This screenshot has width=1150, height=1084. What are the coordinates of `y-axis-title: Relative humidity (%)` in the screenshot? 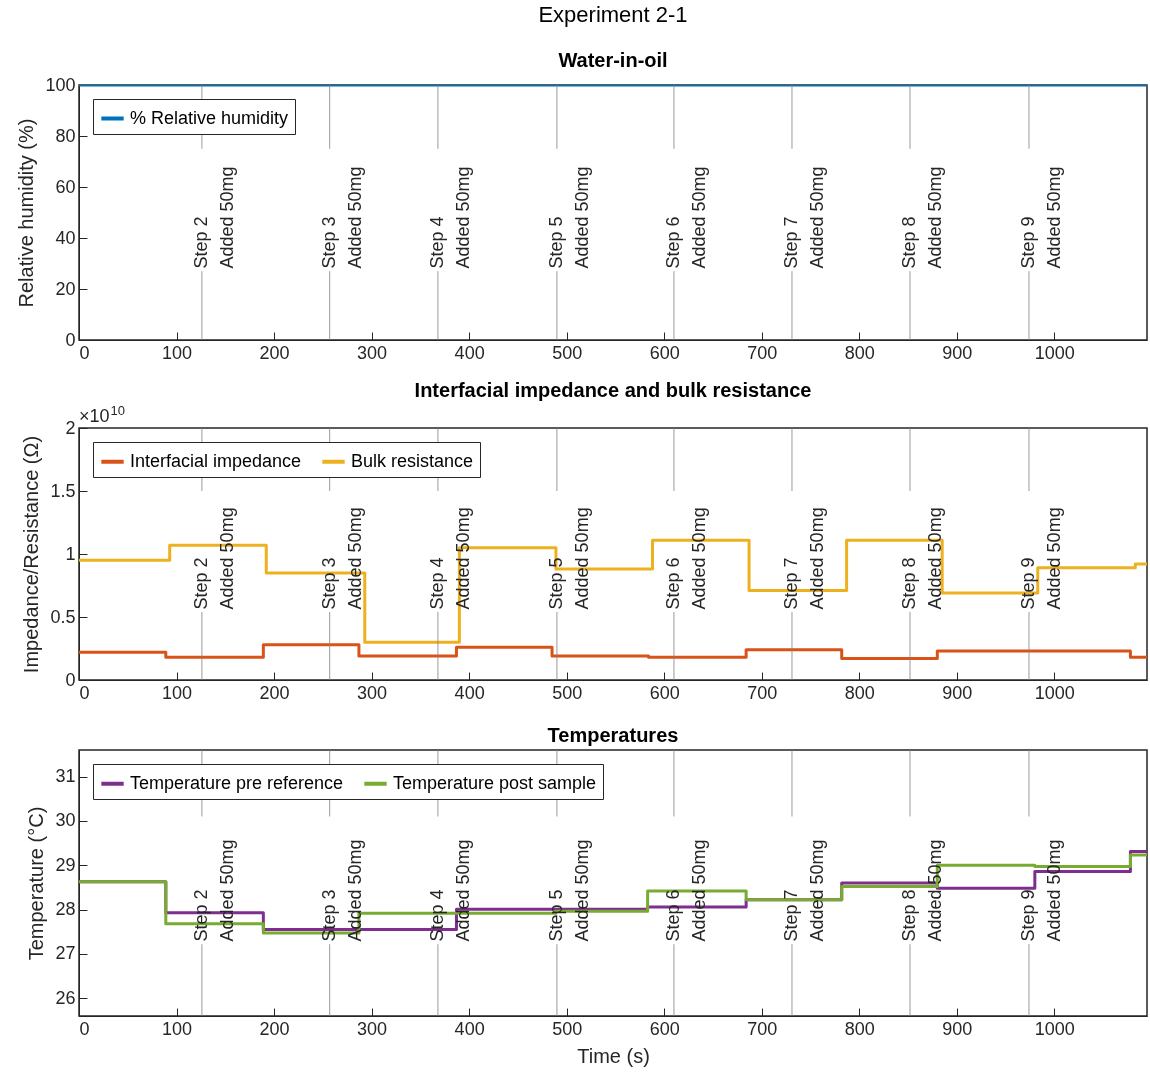 It's located at (26, 213).